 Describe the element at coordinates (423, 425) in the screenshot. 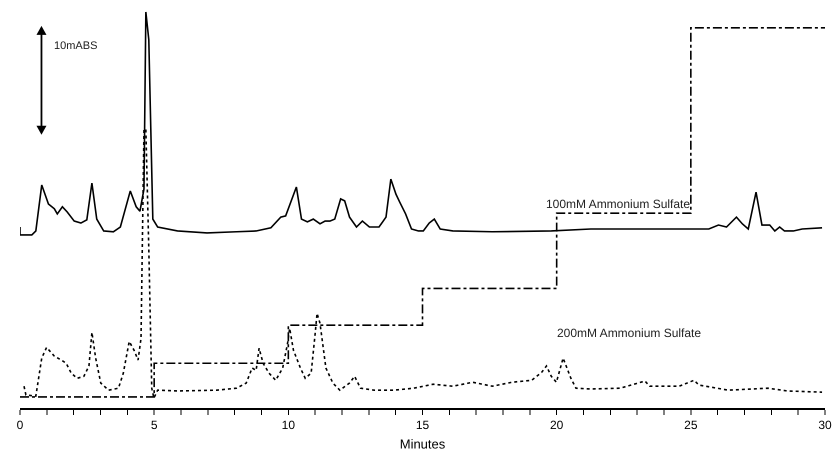

I see `x-tick-label: 15` at that location.